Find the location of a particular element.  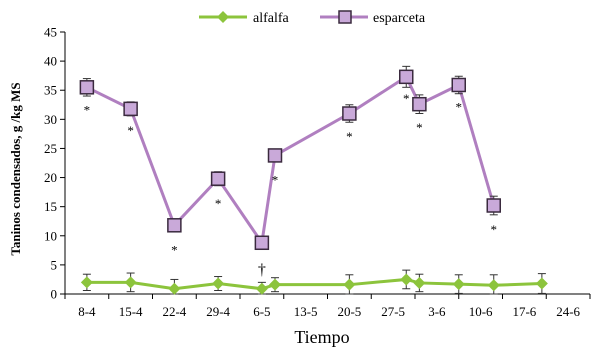

y-tick-label: 20 is located at coordinates (50, 177).